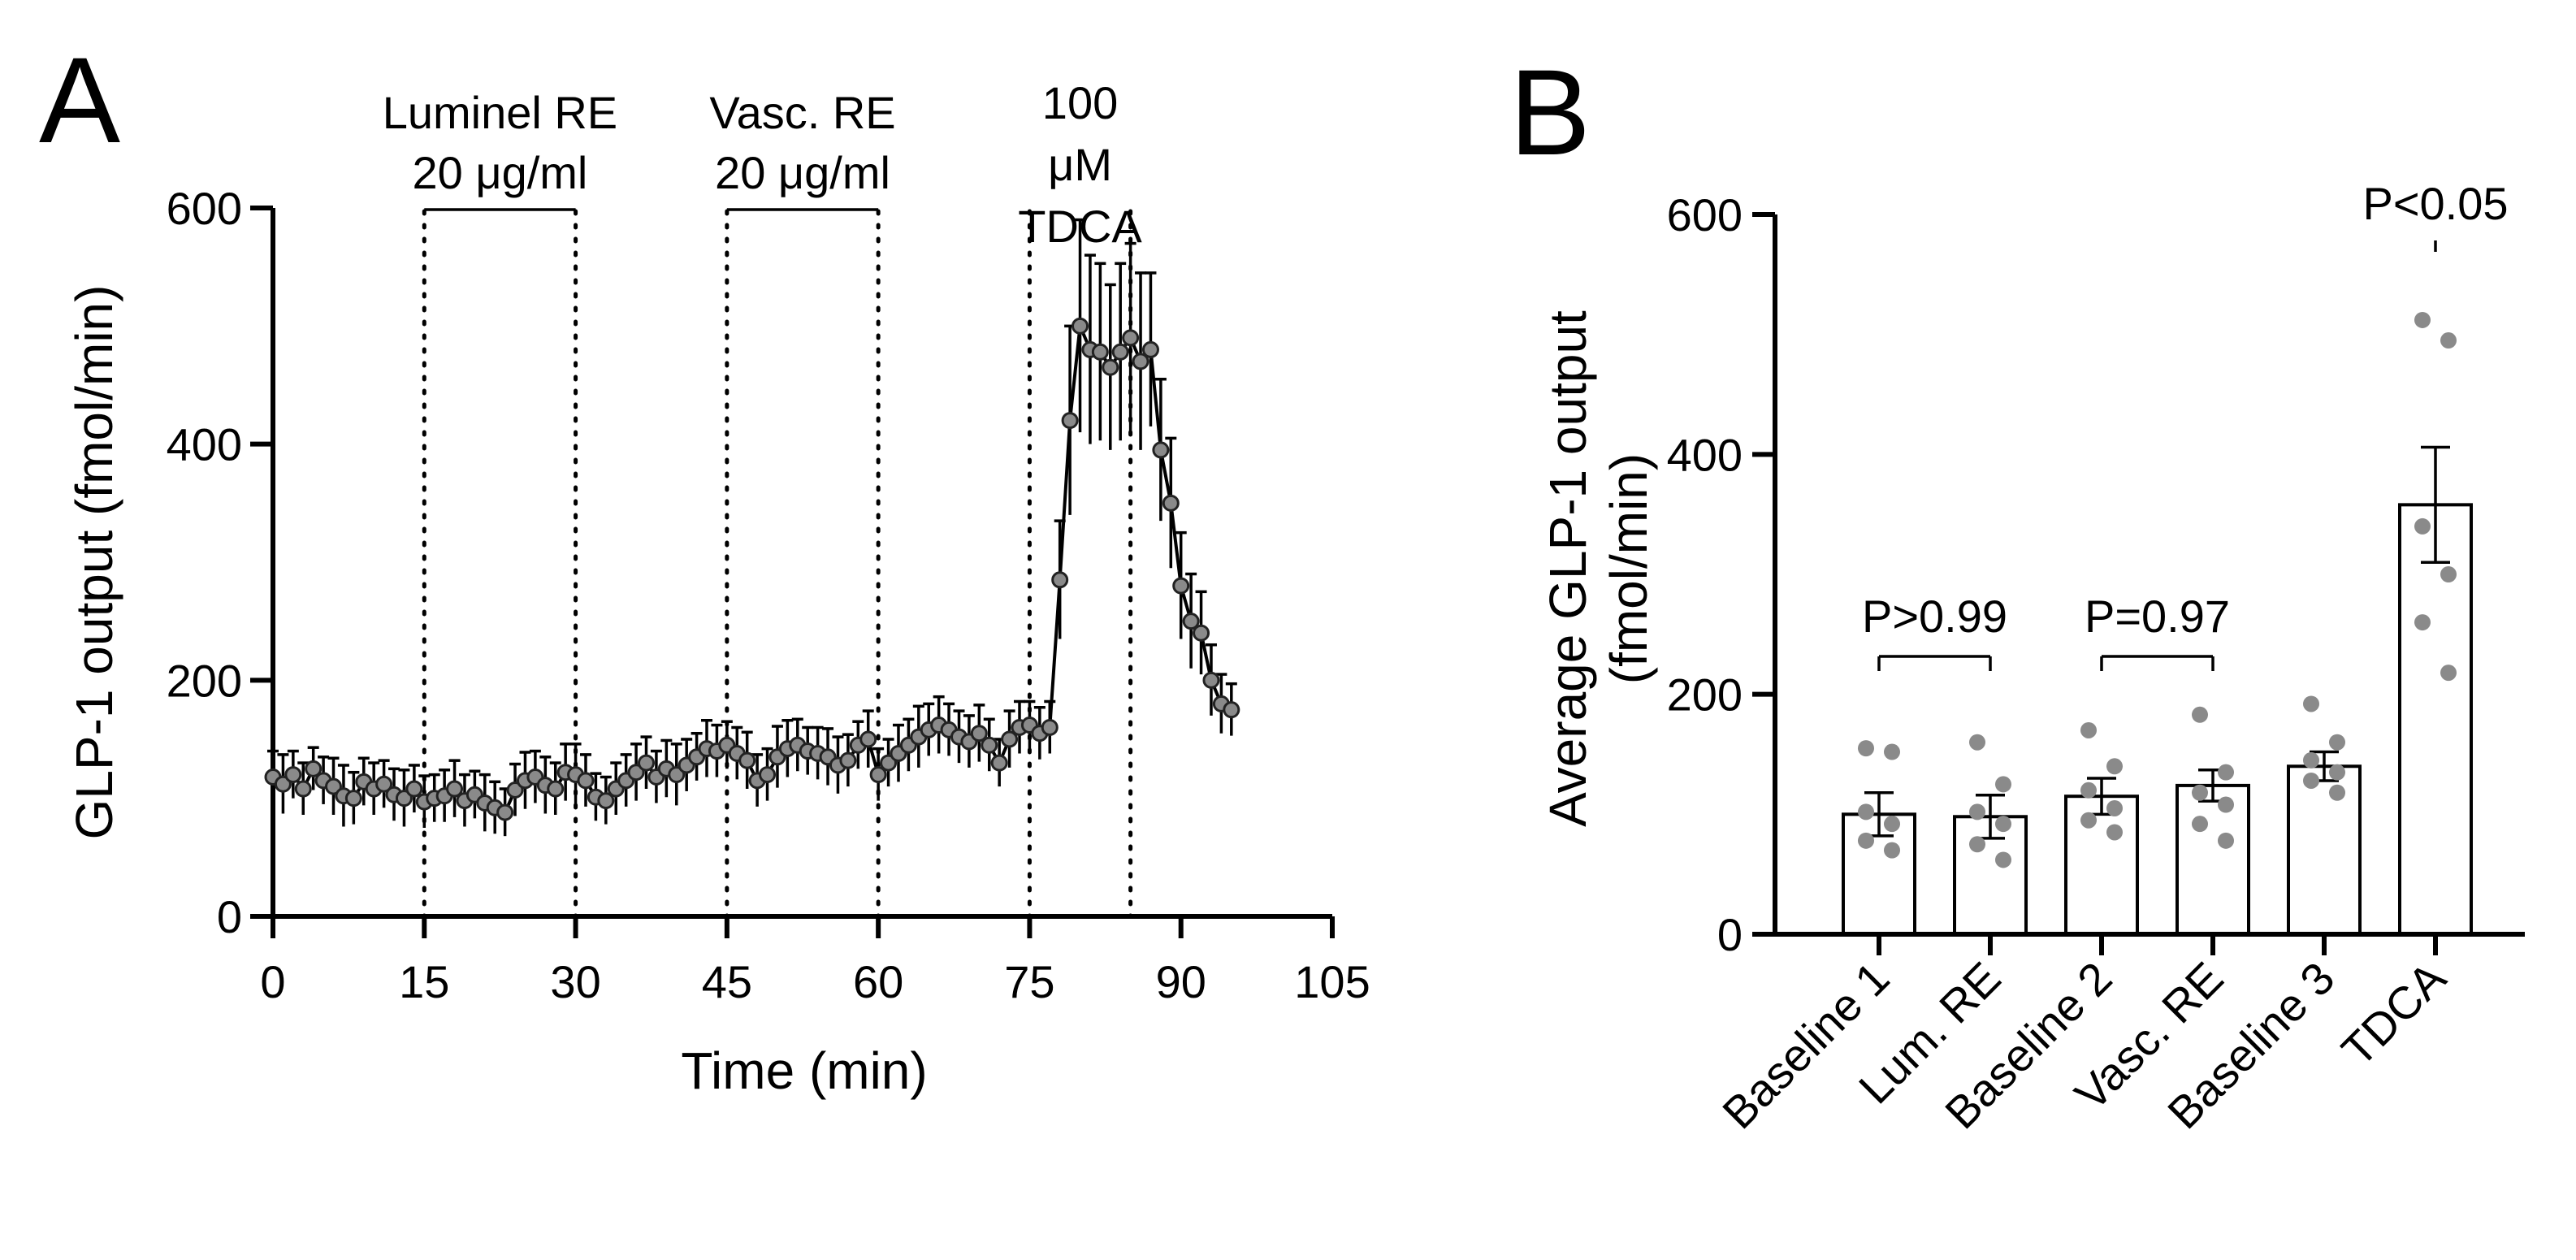 The image size is (2576, 1260). Describe the element at coordinates (229, 917) in the screenshot. I see `y-tick-label: 0` at that location.